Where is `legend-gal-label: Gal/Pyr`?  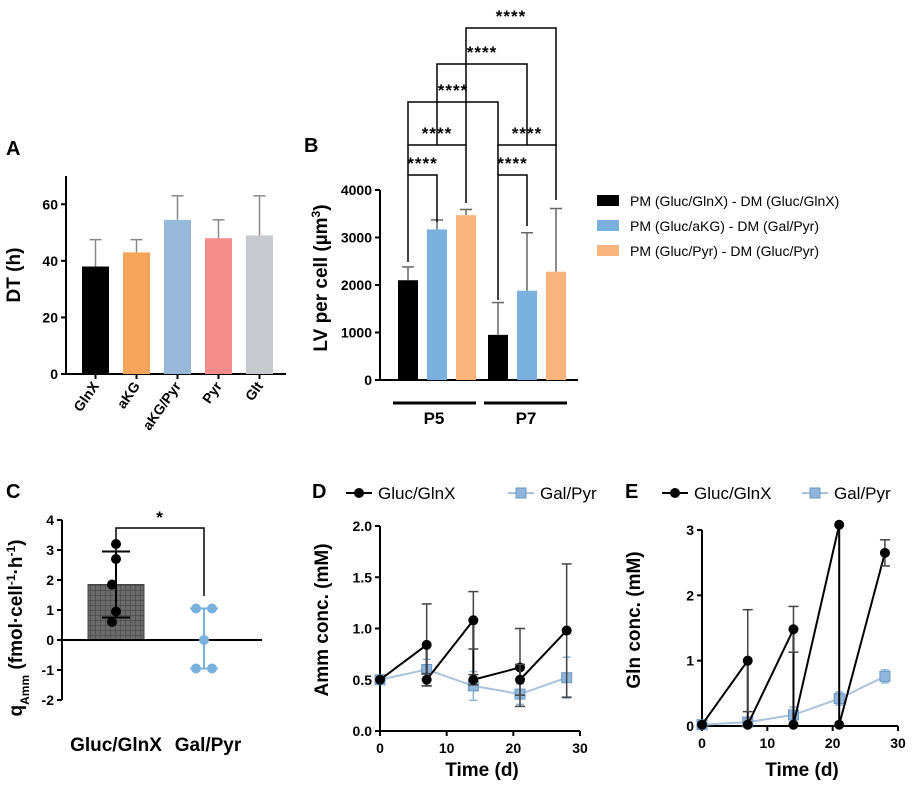 legend-gal-label: Gal/Pyr is located at coordinates (862, 493).